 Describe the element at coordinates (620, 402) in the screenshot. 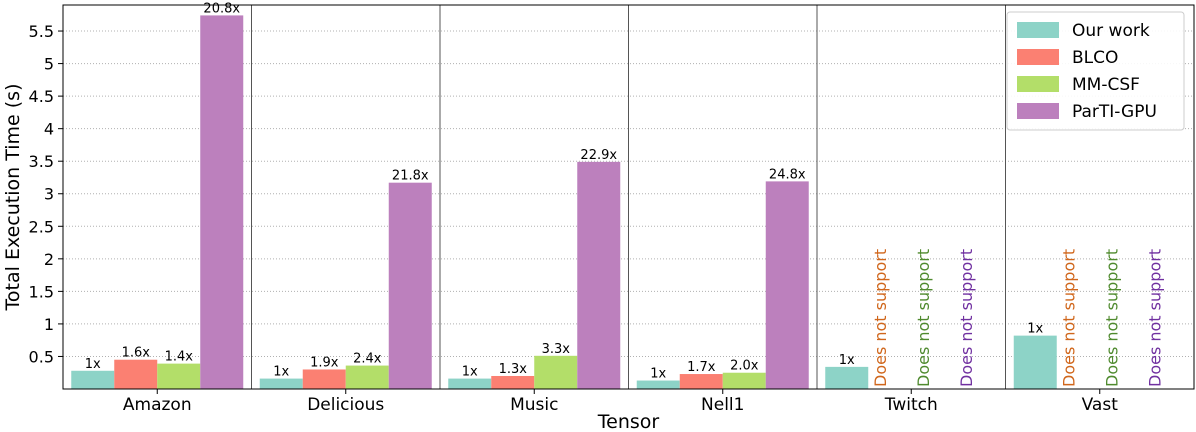

I see `x-axis: Amazon Delicious Music Nell1 Twitch Vast` at that location.